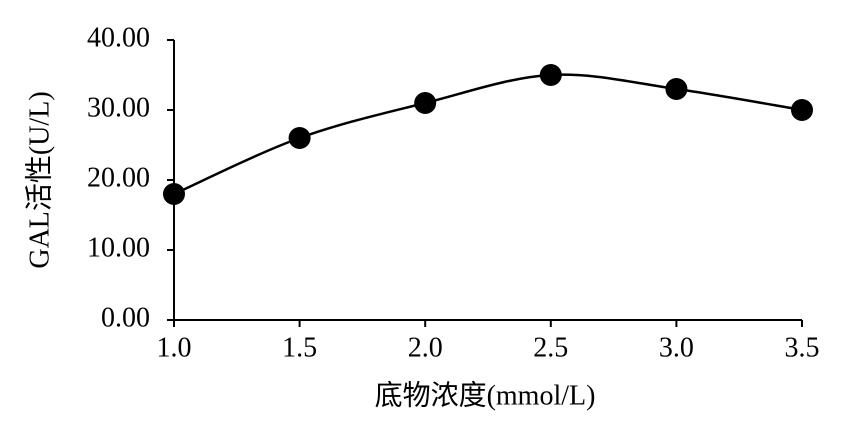 The height and width of the screenshot is (437, 850). I want to click on y-tick-label: 40.00, so click(118, 37).